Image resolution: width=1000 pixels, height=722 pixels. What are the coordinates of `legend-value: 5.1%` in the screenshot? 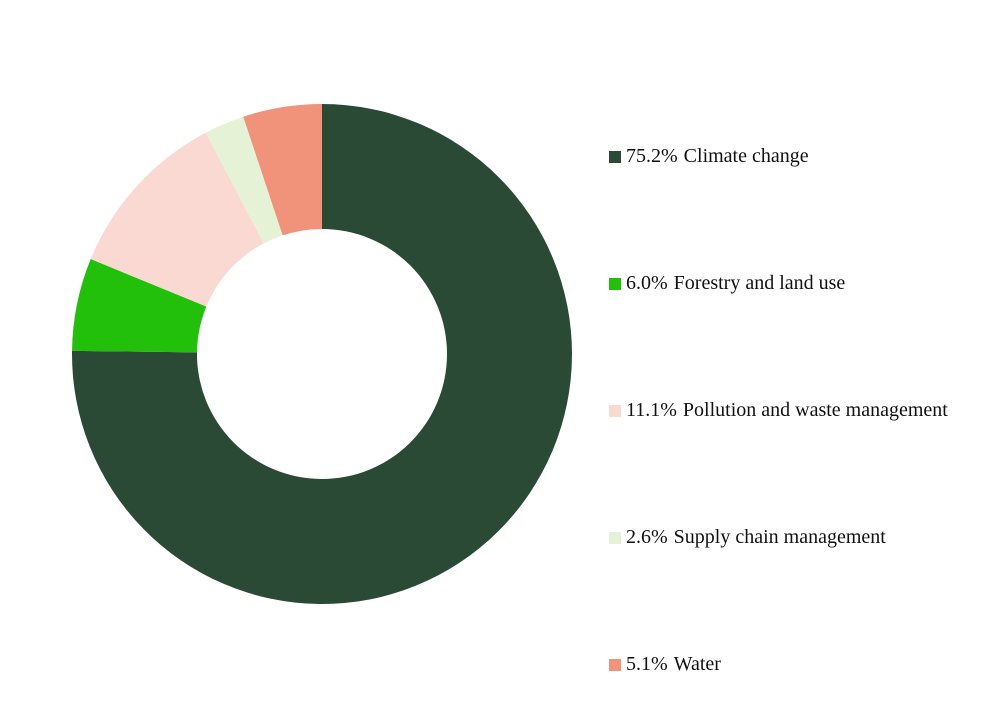 It's located at (647, 664).